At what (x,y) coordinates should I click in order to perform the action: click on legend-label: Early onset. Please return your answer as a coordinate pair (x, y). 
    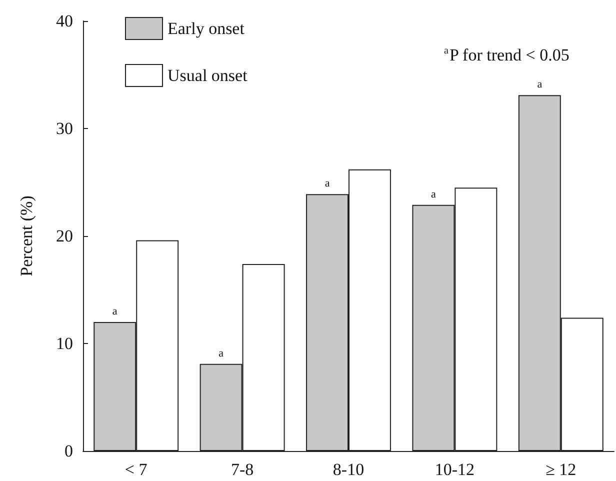
    Looking at the image, I should click on (206, 28).